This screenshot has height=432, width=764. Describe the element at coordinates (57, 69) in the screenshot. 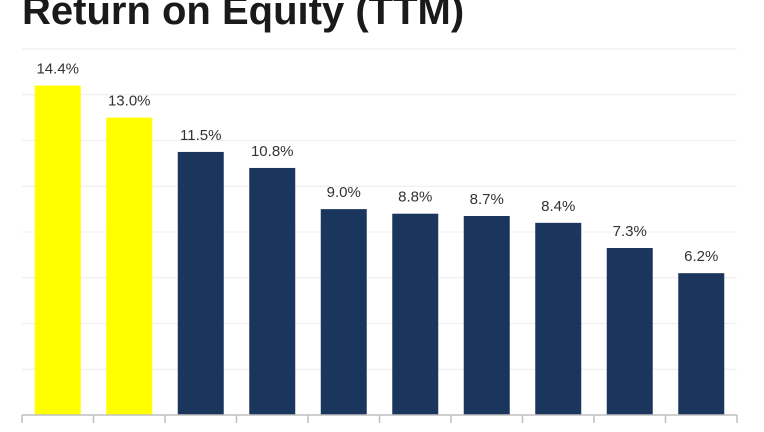

I see `value-label: 14.4%` at that location.